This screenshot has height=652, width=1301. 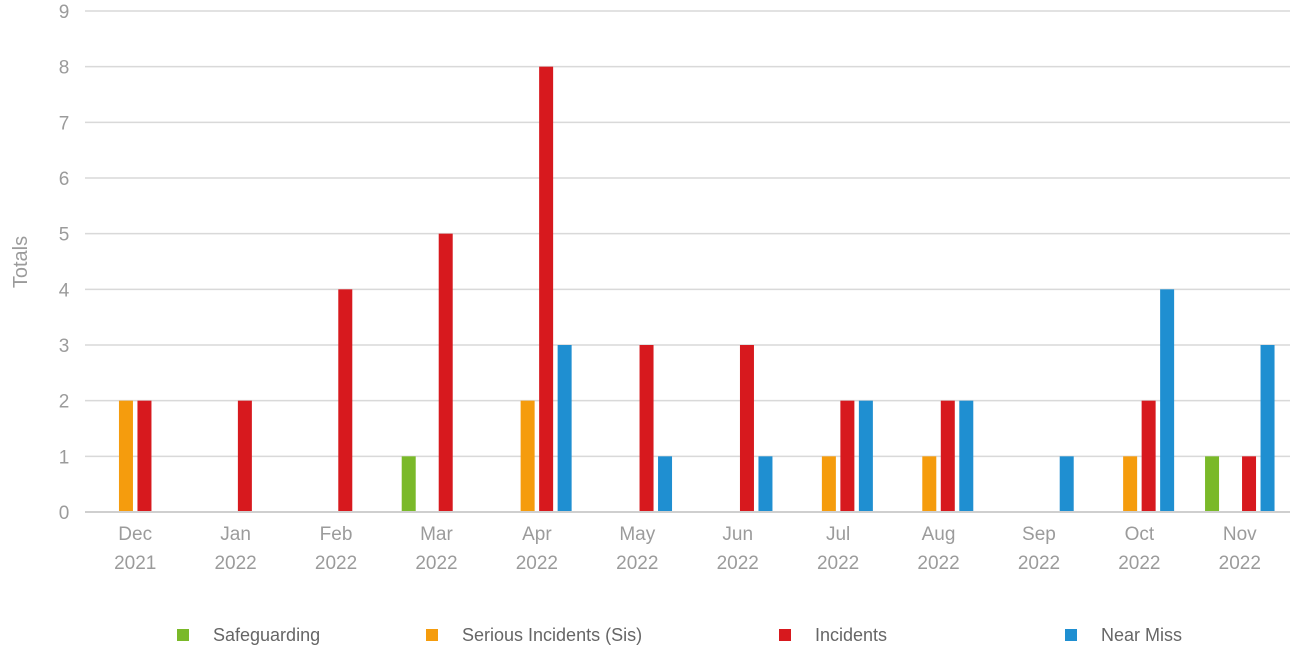 What do you see at coordinates (64, 402) in the screenshot?
I see `y-tick-label: 2` at bounding box center [64, 402].